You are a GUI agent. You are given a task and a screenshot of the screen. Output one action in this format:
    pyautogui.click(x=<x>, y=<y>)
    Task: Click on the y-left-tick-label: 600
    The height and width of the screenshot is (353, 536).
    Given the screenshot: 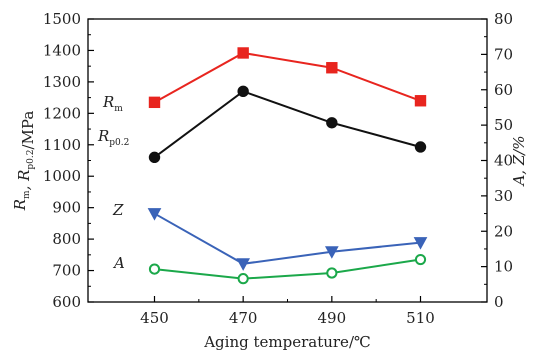 What is the action you would take?
    pyautogui.click(x=66, y=302)
    